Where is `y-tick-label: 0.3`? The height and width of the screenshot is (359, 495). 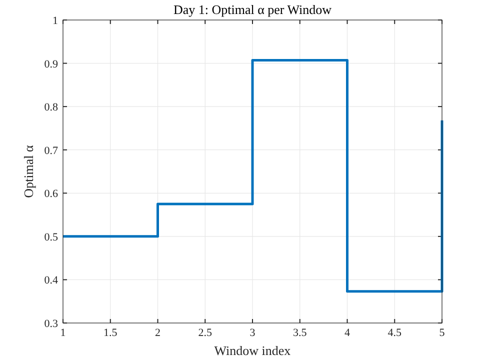
y-tick-label: 0.3 is located at coordinates (51, 324).